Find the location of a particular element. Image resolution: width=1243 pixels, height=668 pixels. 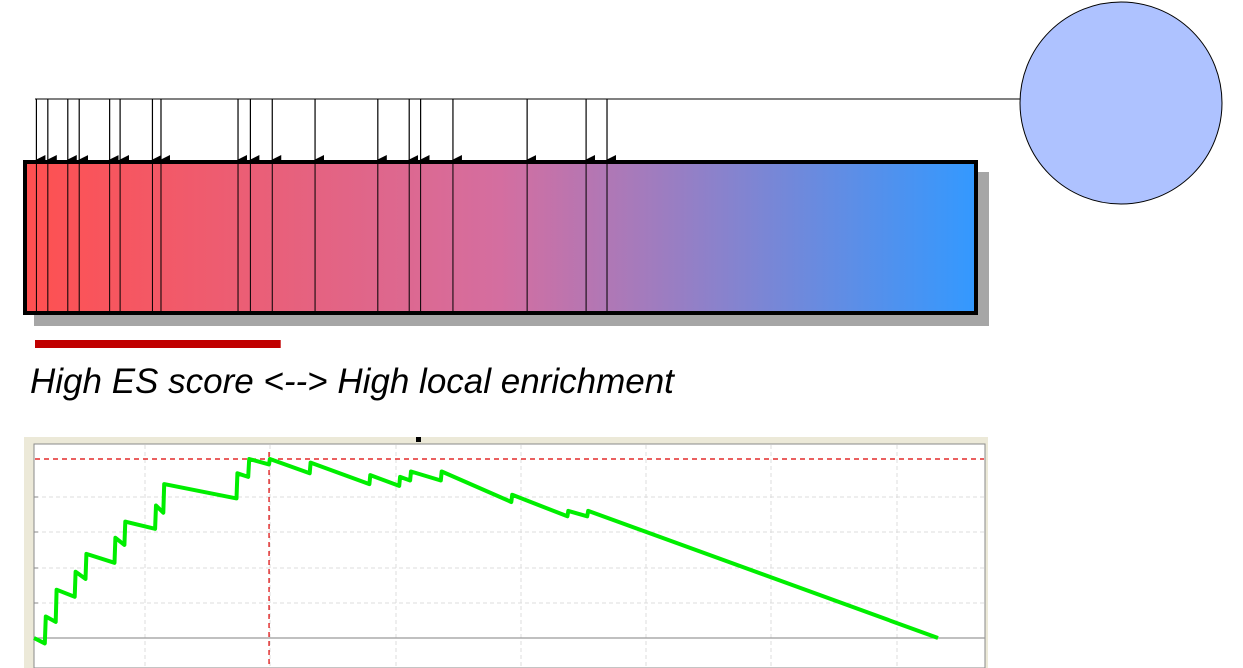

caption-text: High ES score <--> High local enrichment is located at coordinates (352, 381).